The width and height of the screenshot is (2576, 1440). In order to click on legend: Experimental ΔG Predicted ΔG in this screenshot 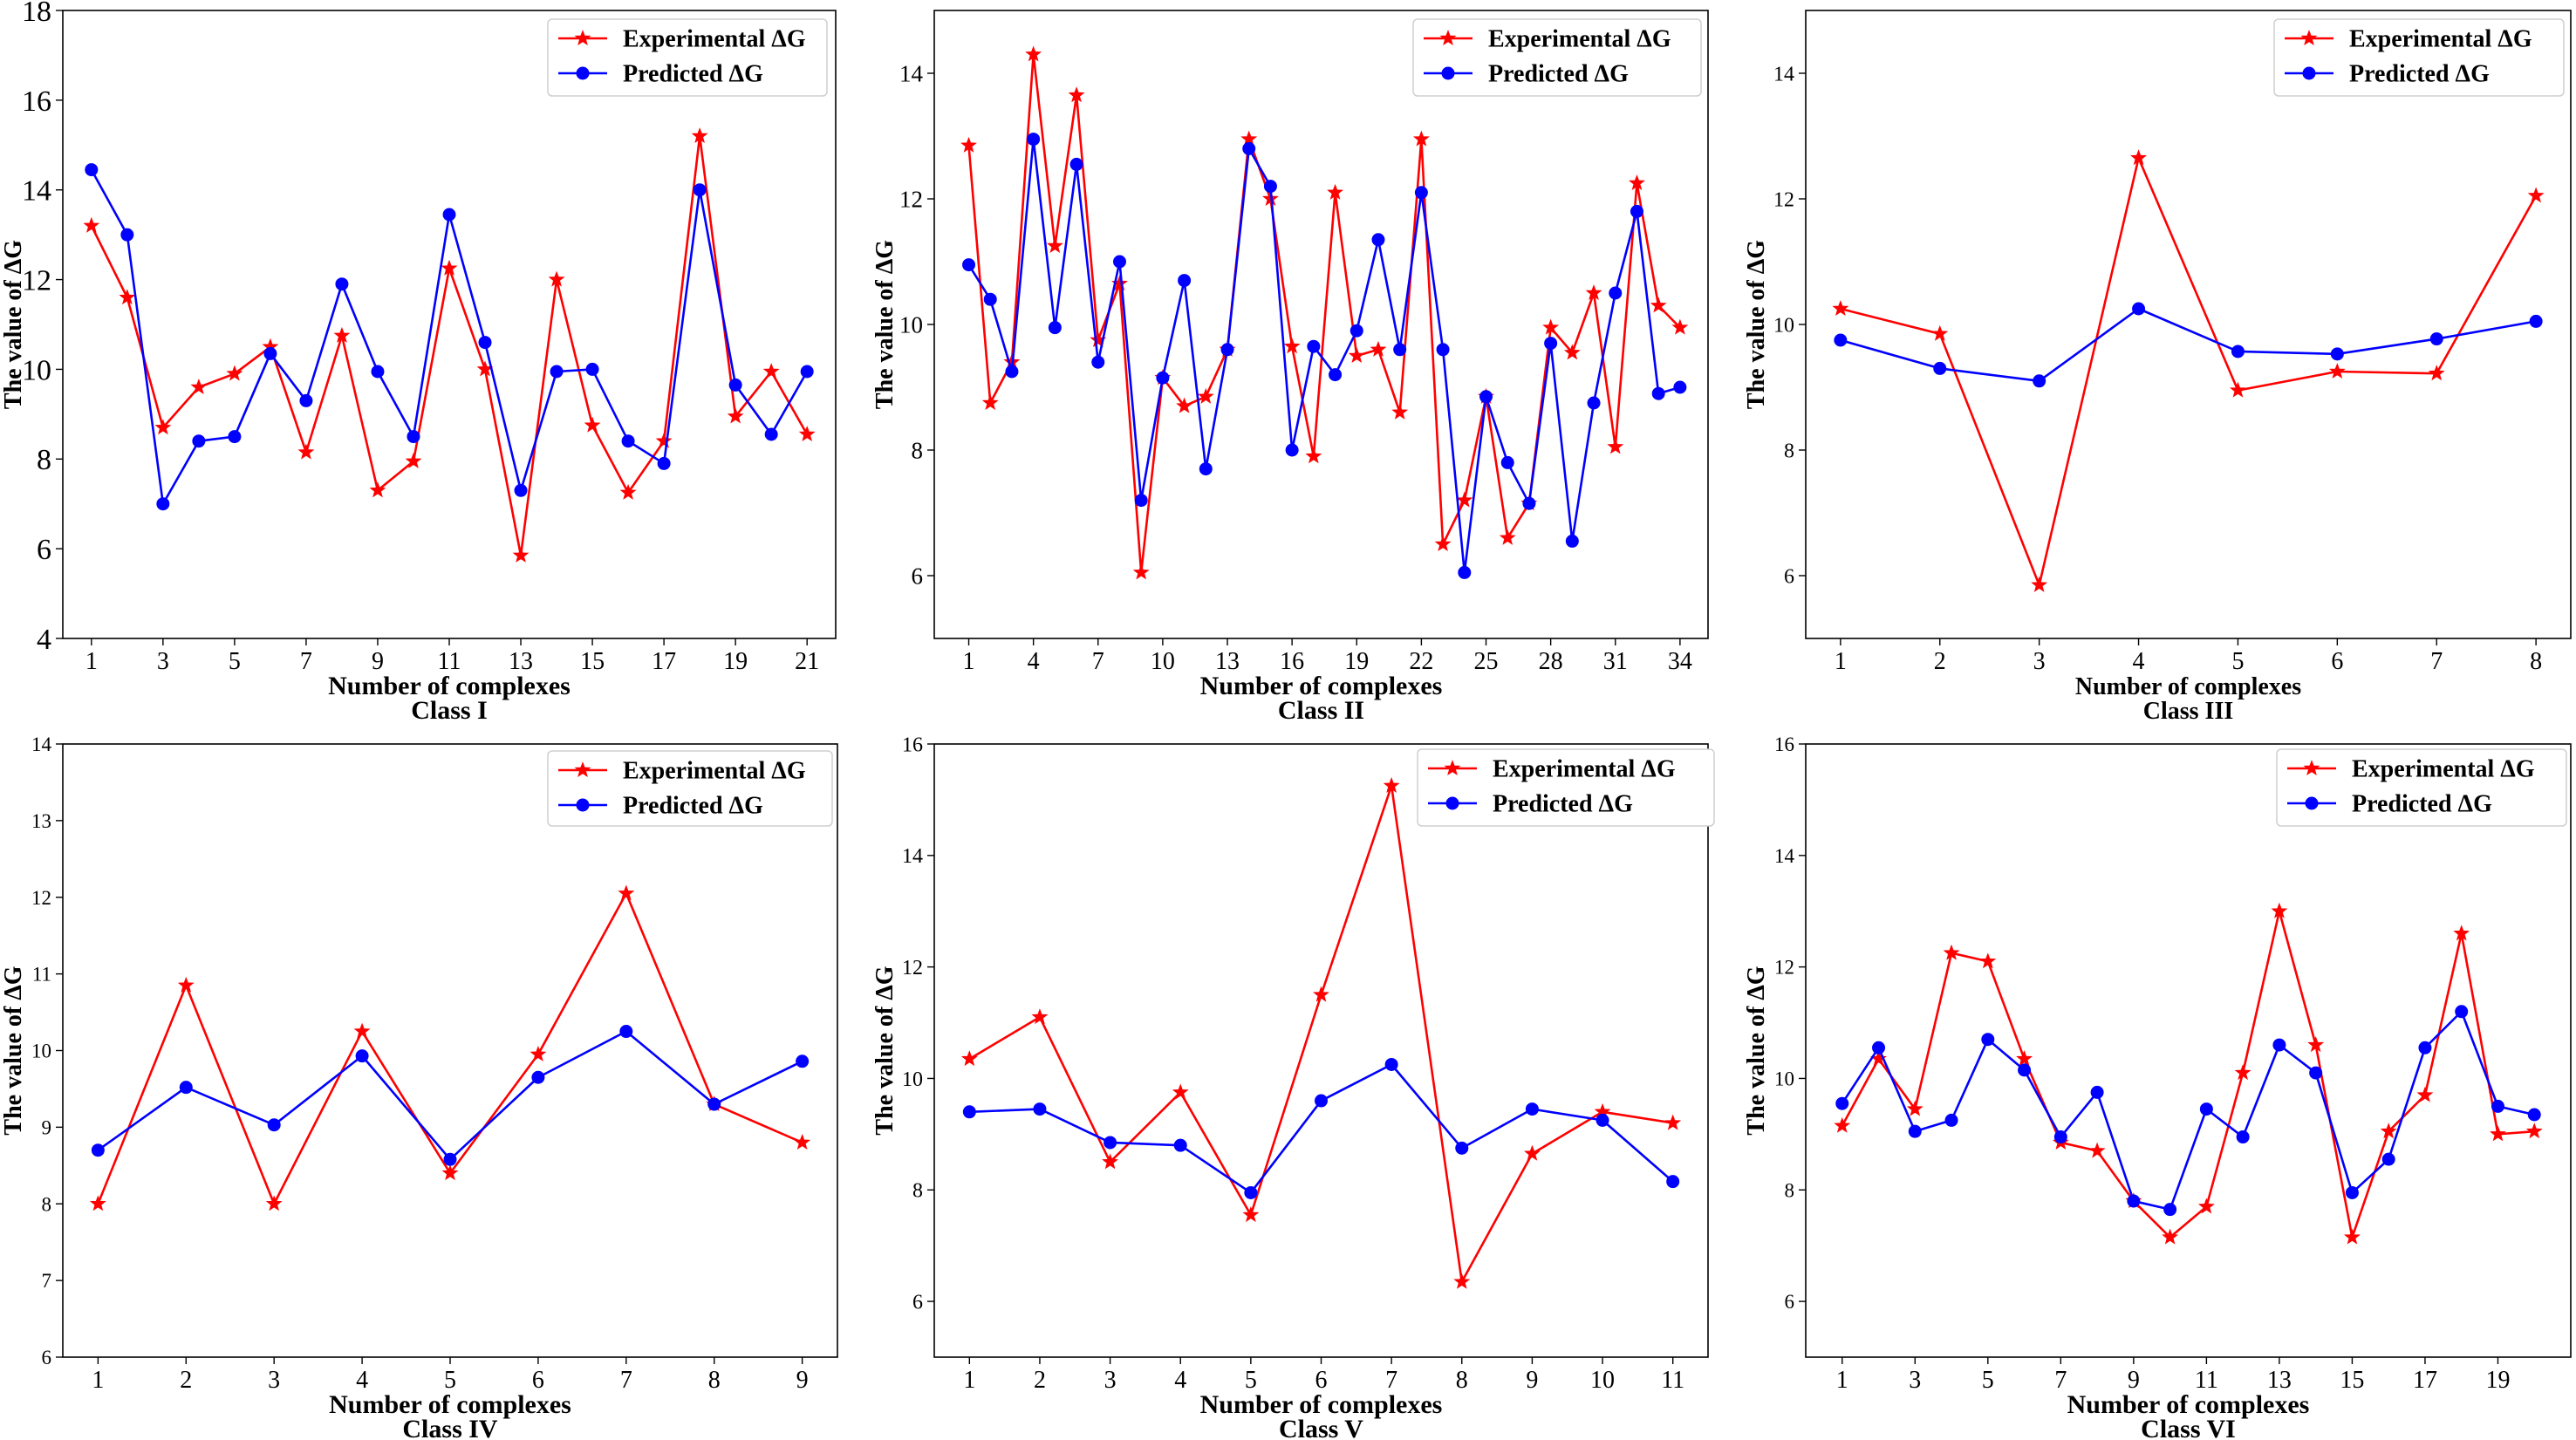, I will do `click(690, 788)`.